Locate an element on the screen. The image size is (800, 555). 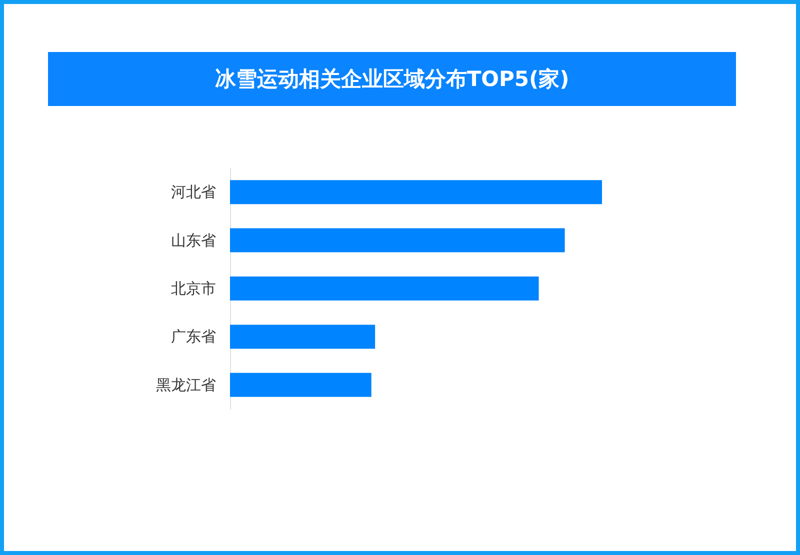
y-tick-label: 北京市 is located at coordinates (193, 289).